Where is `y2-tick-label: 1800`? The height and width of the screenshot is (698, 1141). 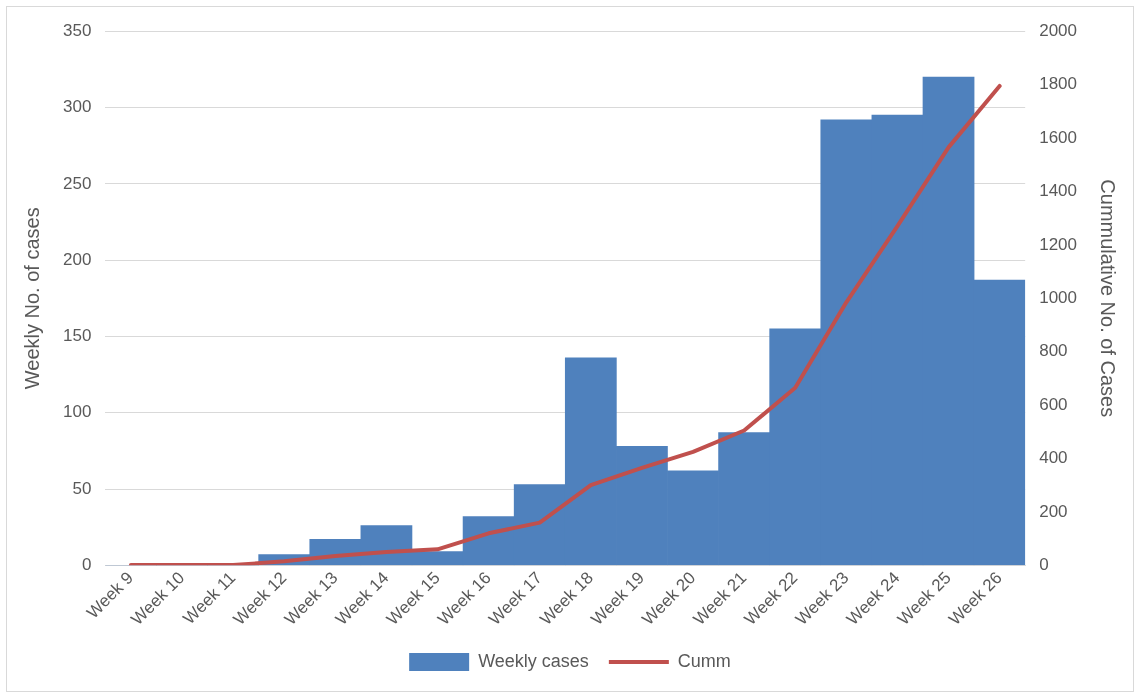 y2-tick-label: 1800 is located at coordinates (1058, 84).